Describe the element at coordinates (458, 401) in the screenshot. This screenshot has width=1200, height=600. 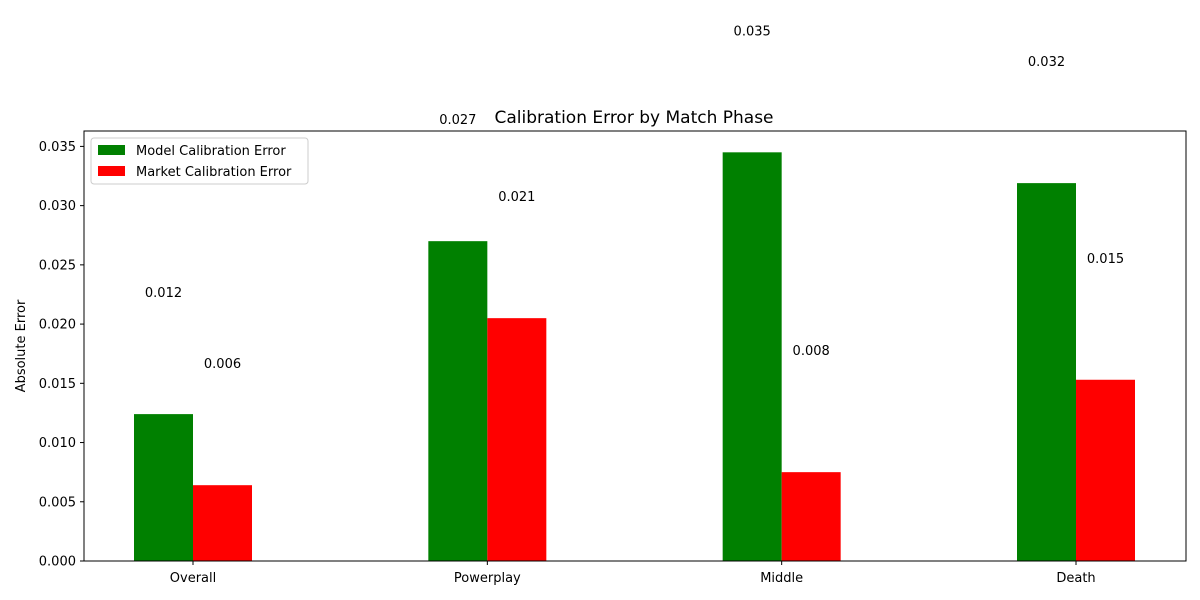
I see `bar-model-powerplay` at that location.